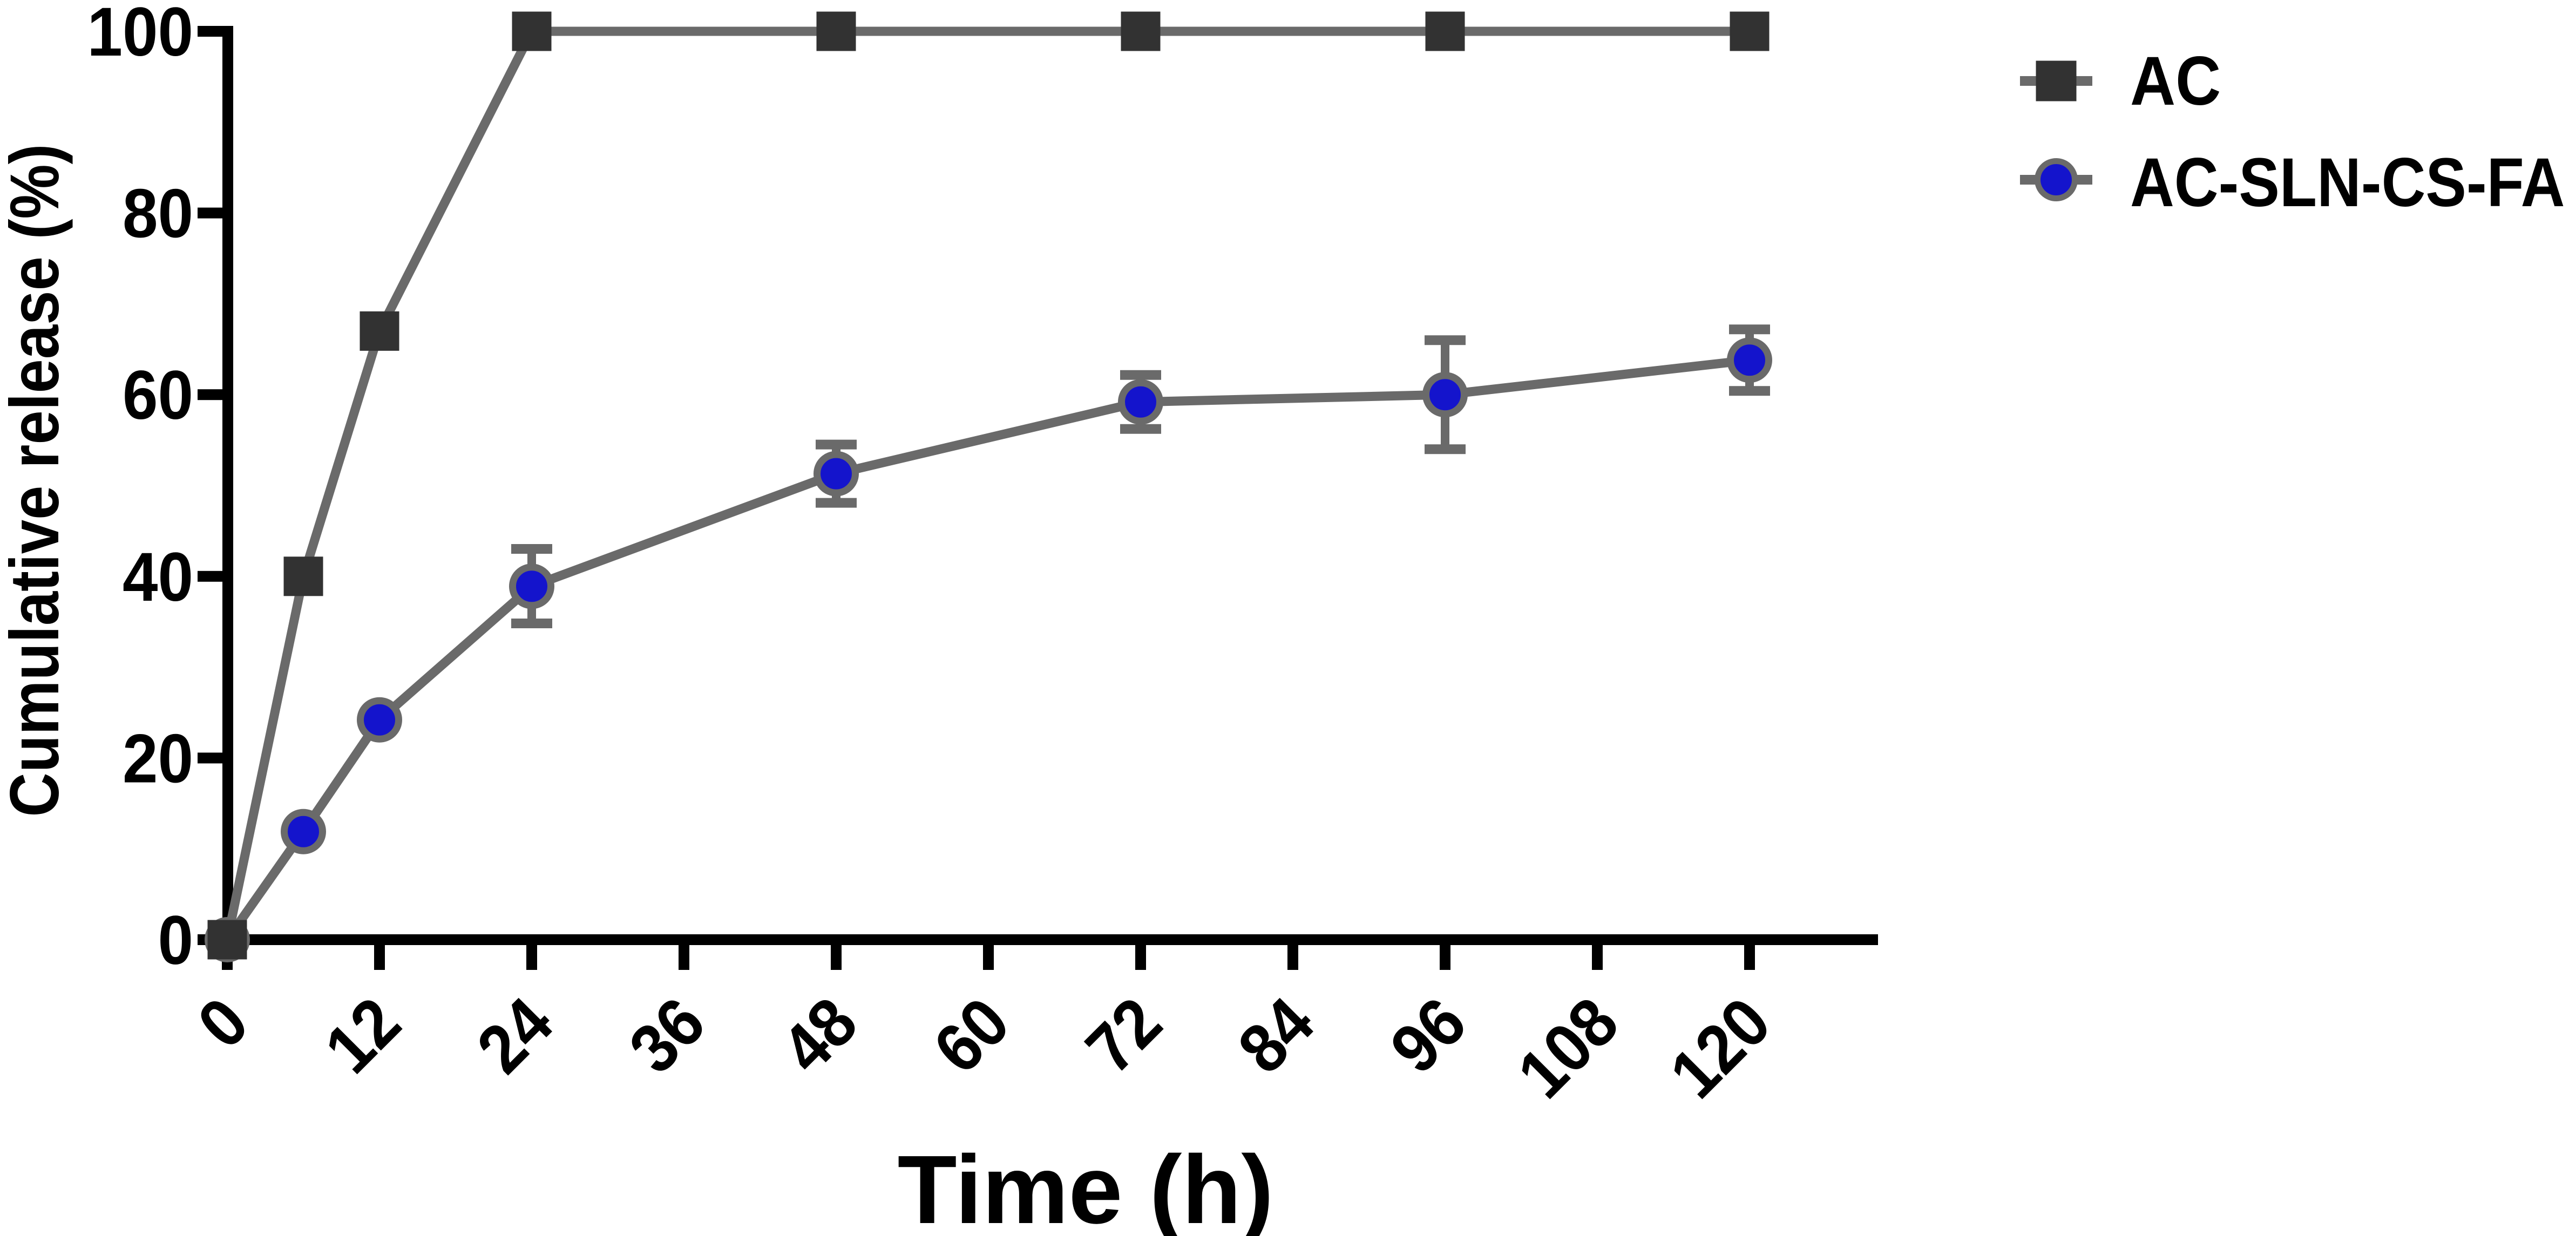  Describe the element at coordinates (2175, 80) in the screenshot. I see `svg-text: AC` at that location.